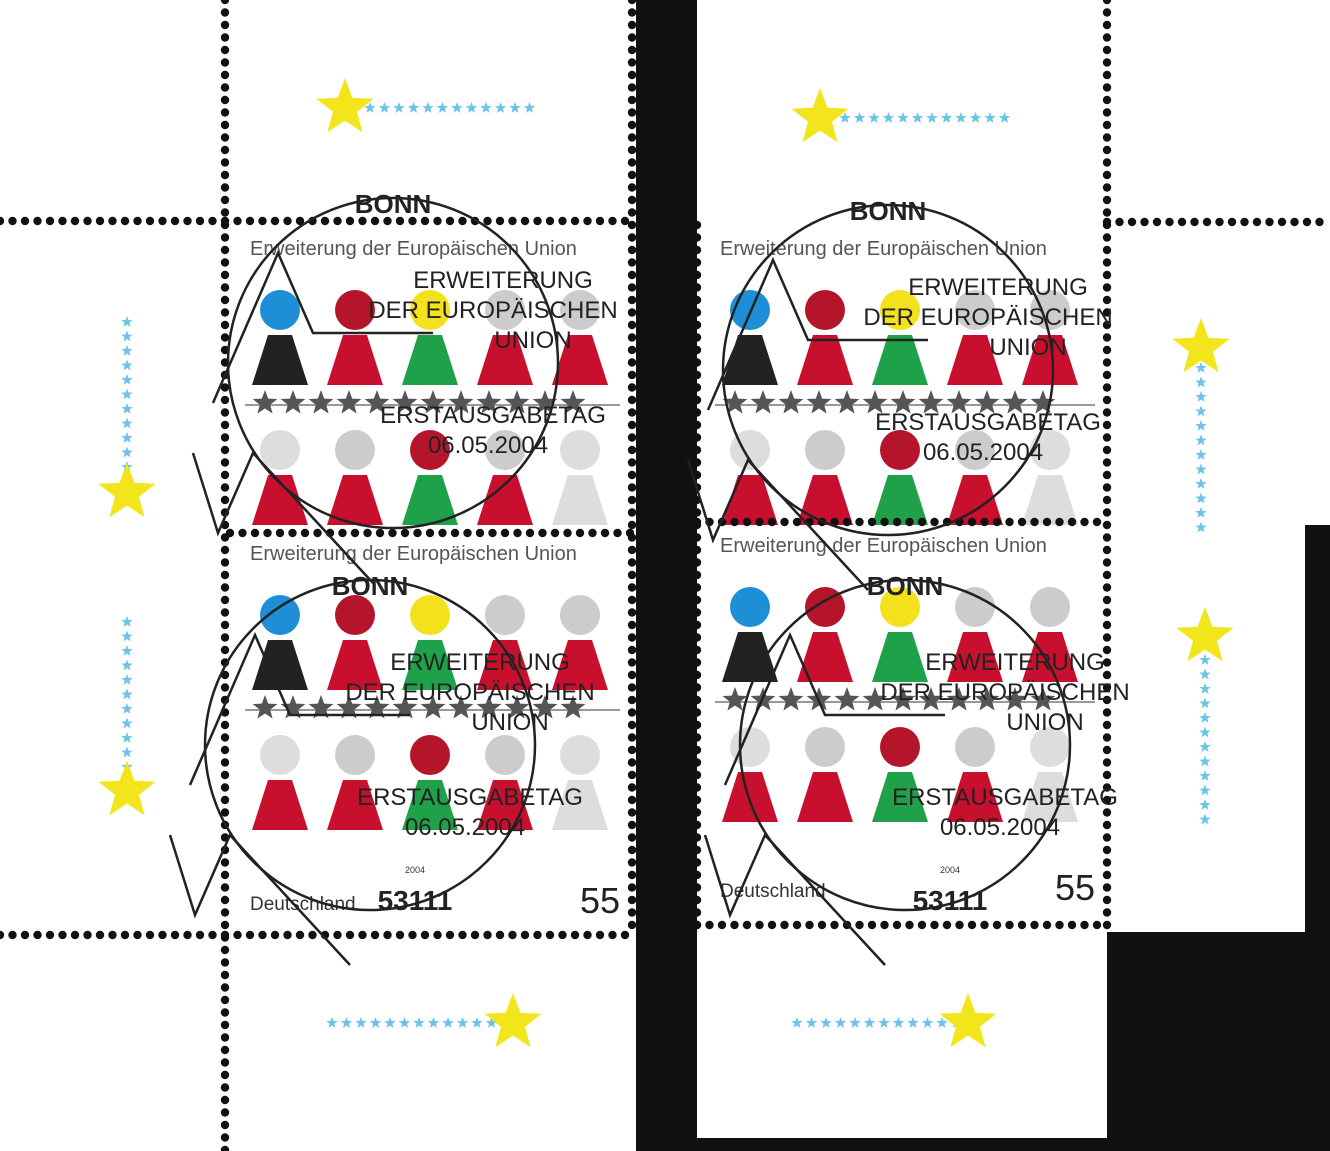 The height and width of the screenshot is (1151, 1330). I want to click on postmark-ring, so click(370, 745).